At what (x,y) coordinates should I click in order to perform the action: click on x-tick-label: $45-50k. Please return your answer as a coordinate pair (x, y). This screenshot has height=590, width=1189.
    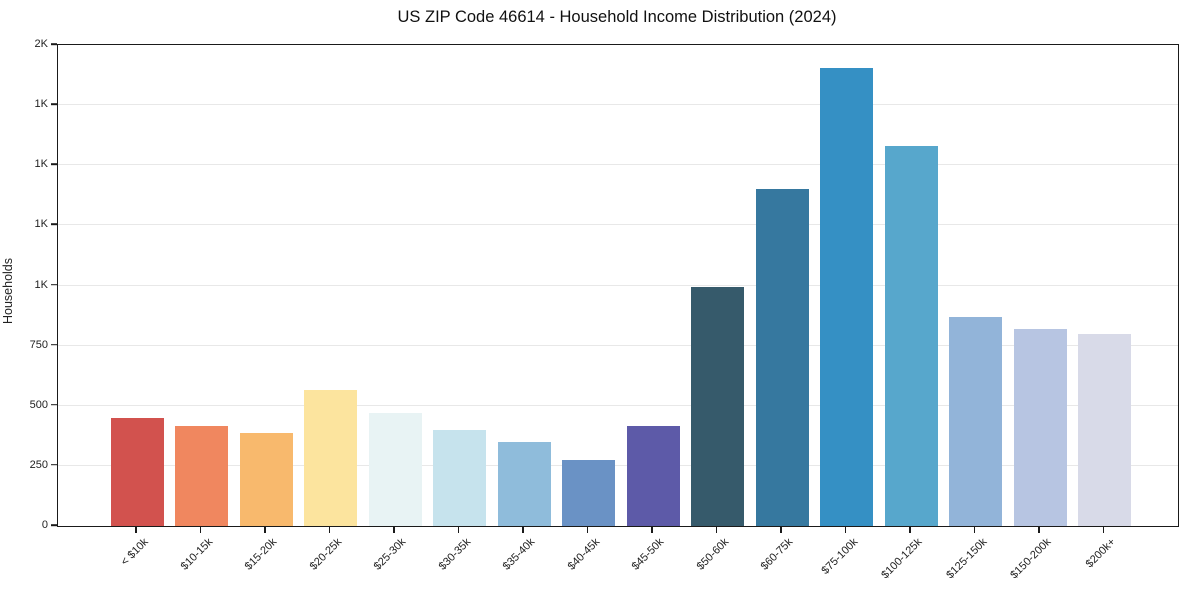
    Looking at the image, I should click on (648, 554).